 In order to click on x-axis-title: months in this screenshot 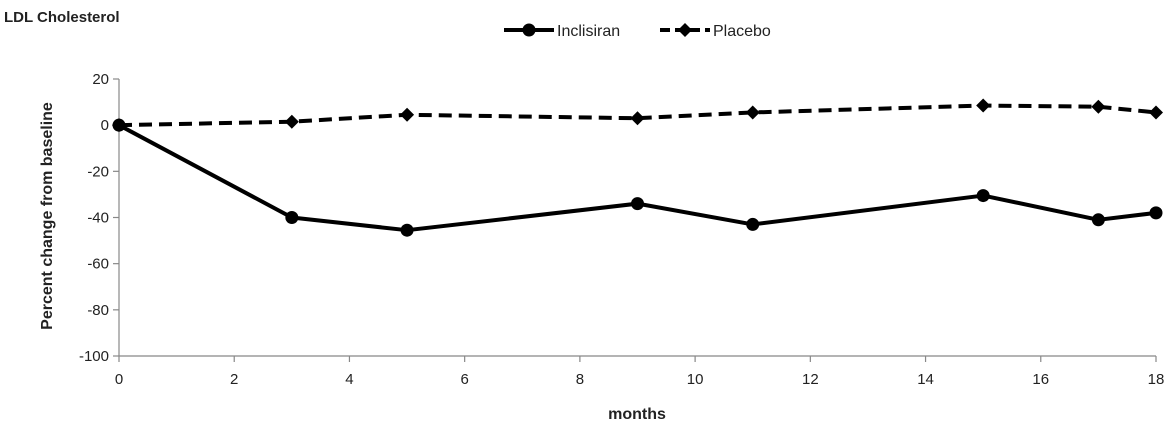, I will do `click(637, 414)`.